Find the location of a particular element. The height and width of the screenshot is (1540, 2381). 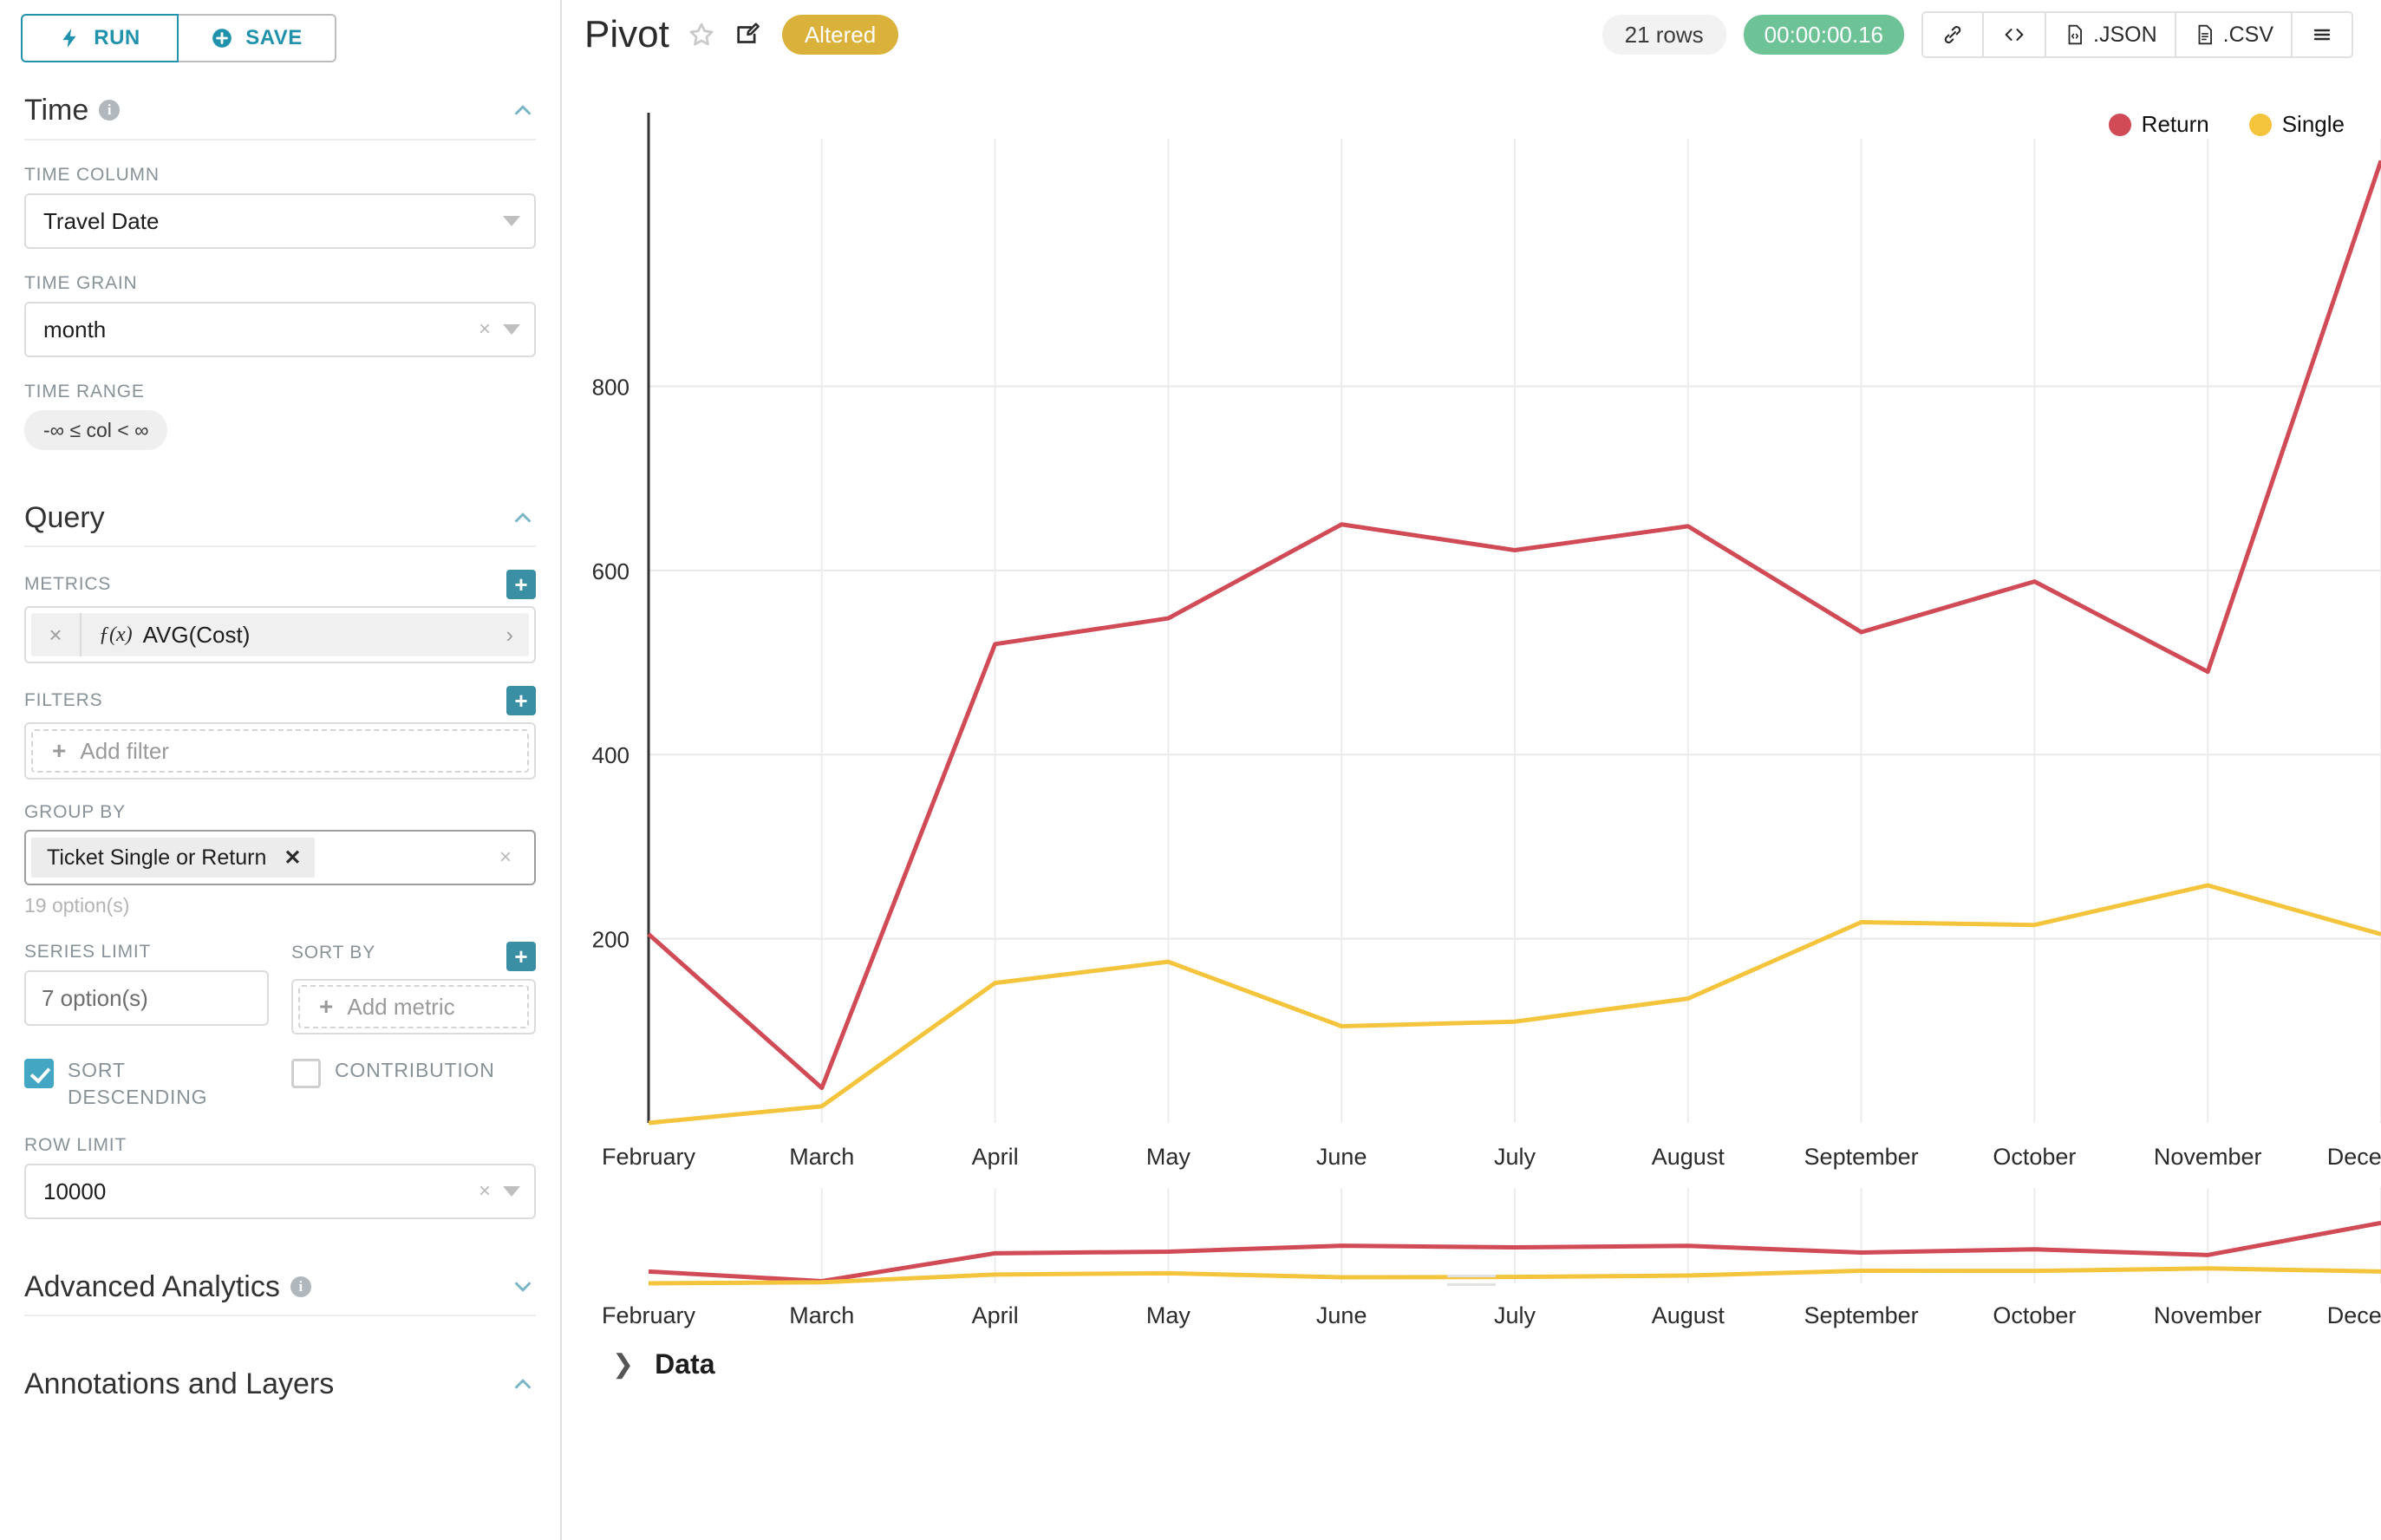

plus-circle-icon is located at coordinates (222, 38).